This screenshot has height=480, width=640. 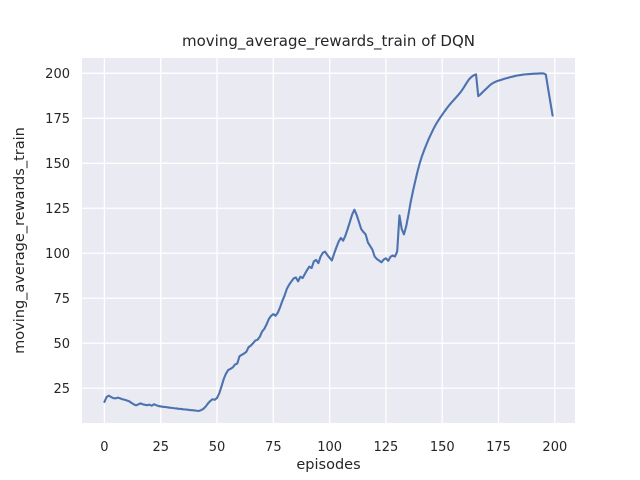 What do you see at coordinates (57, 74) in the screenshot?
I see `y-tick-label: 200` at bounding box center [57, 74].